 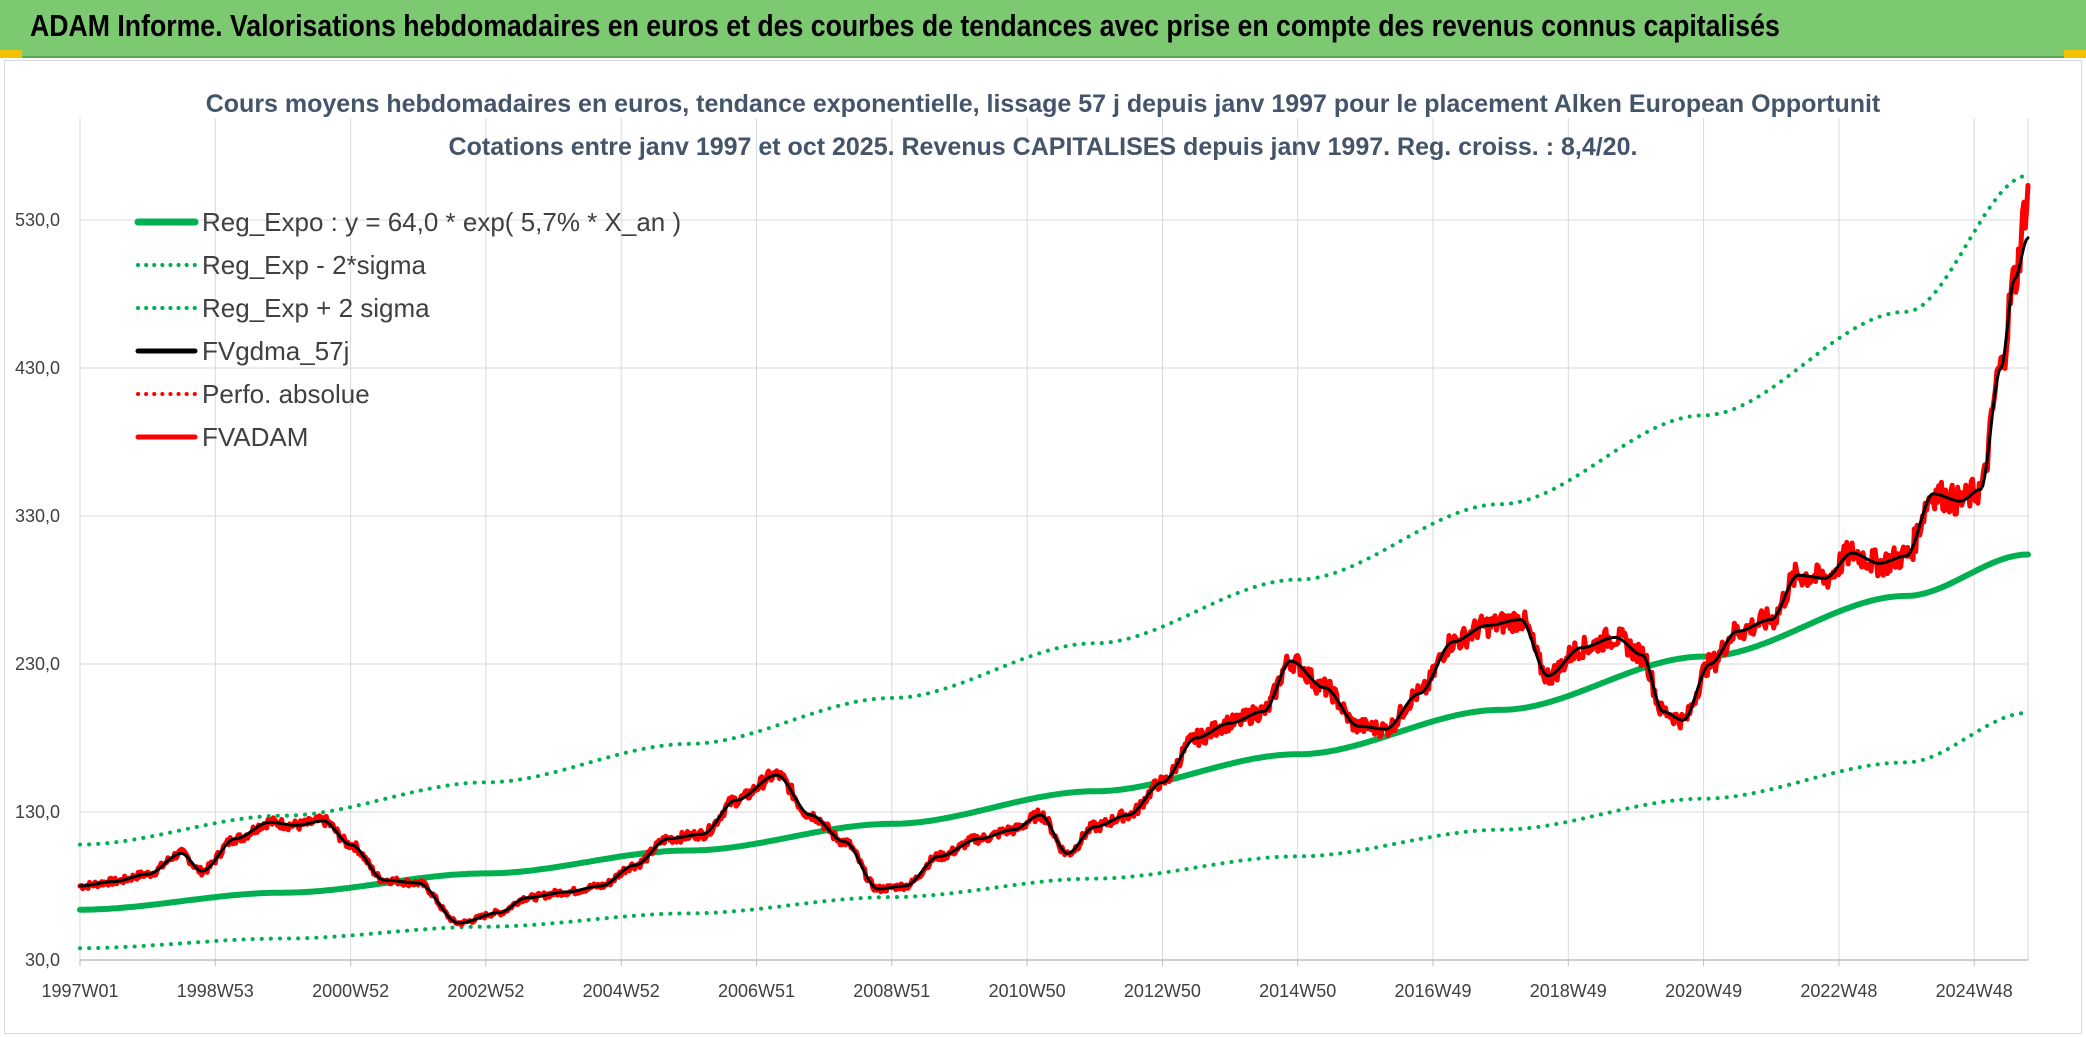 What do you see at coordinates (1974, 991) in the screenshot?
I see `x-tick-label: 2024W48` at bounding box center [1974, 991].